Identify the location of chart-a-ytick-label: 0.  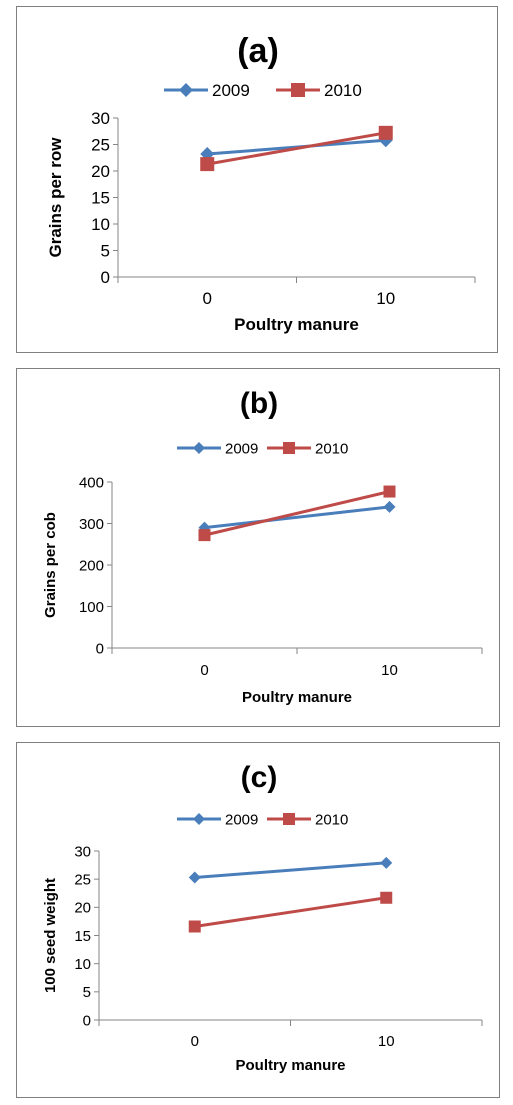
(105, 277).